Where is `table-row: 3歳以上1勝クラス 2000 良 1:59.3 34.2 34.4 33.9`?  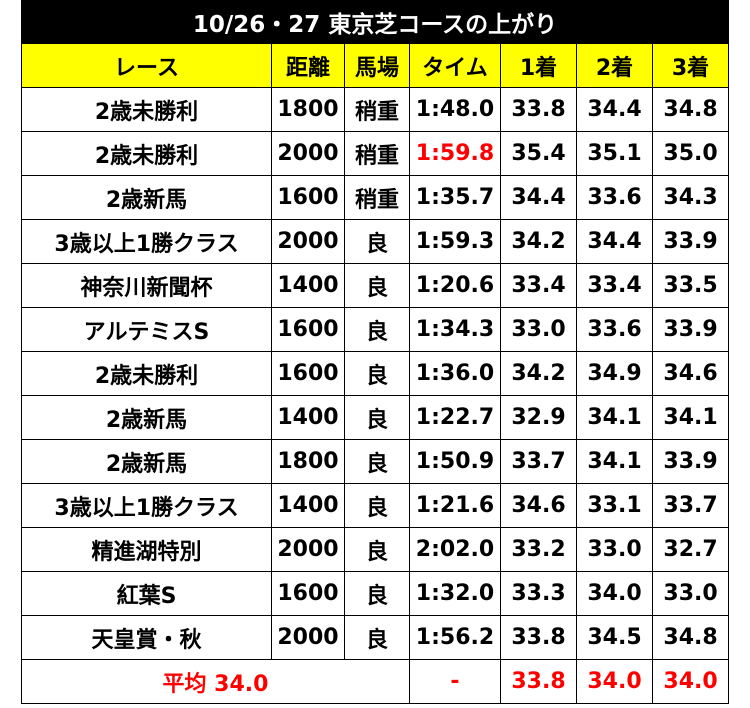 table-row: 3歳以上1勝クラス 2000 良 1:59.3 34.2 34.4 33.9 is located at coordinates (375, 241).